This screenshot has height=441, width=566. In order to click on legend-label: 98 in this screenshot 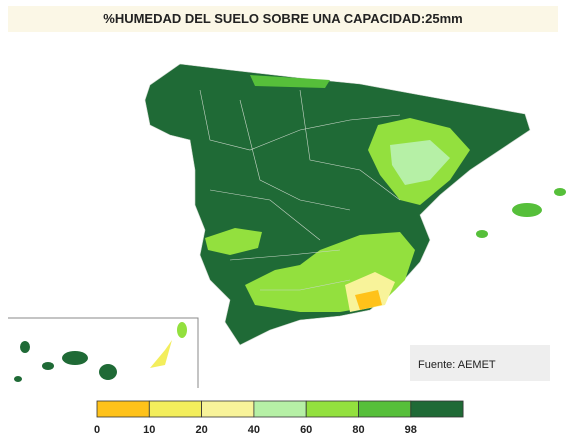, I will do `click(411, 430)`.